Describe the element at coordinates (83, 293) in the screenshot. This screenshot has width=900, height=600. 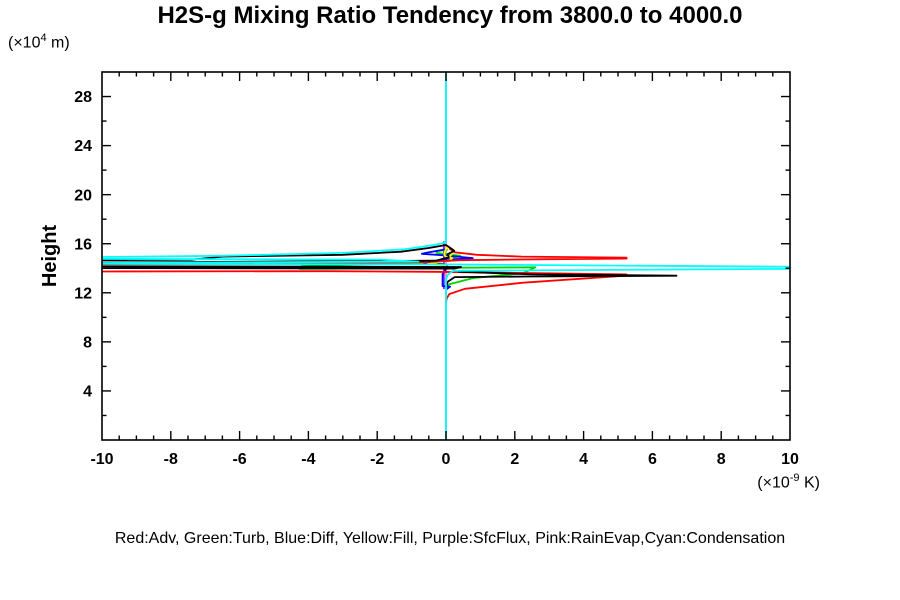
I see `y-axis-tick-label: 12` at that location.